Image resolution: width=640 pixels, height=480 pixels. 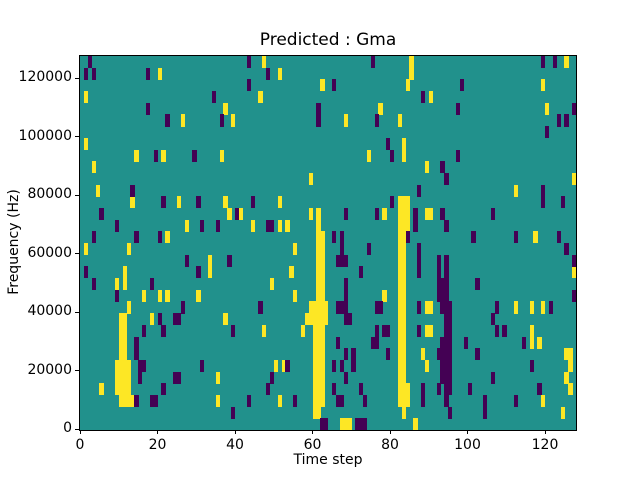 I want to click on y-tick-label: 100000, so click(x=45, y=135).